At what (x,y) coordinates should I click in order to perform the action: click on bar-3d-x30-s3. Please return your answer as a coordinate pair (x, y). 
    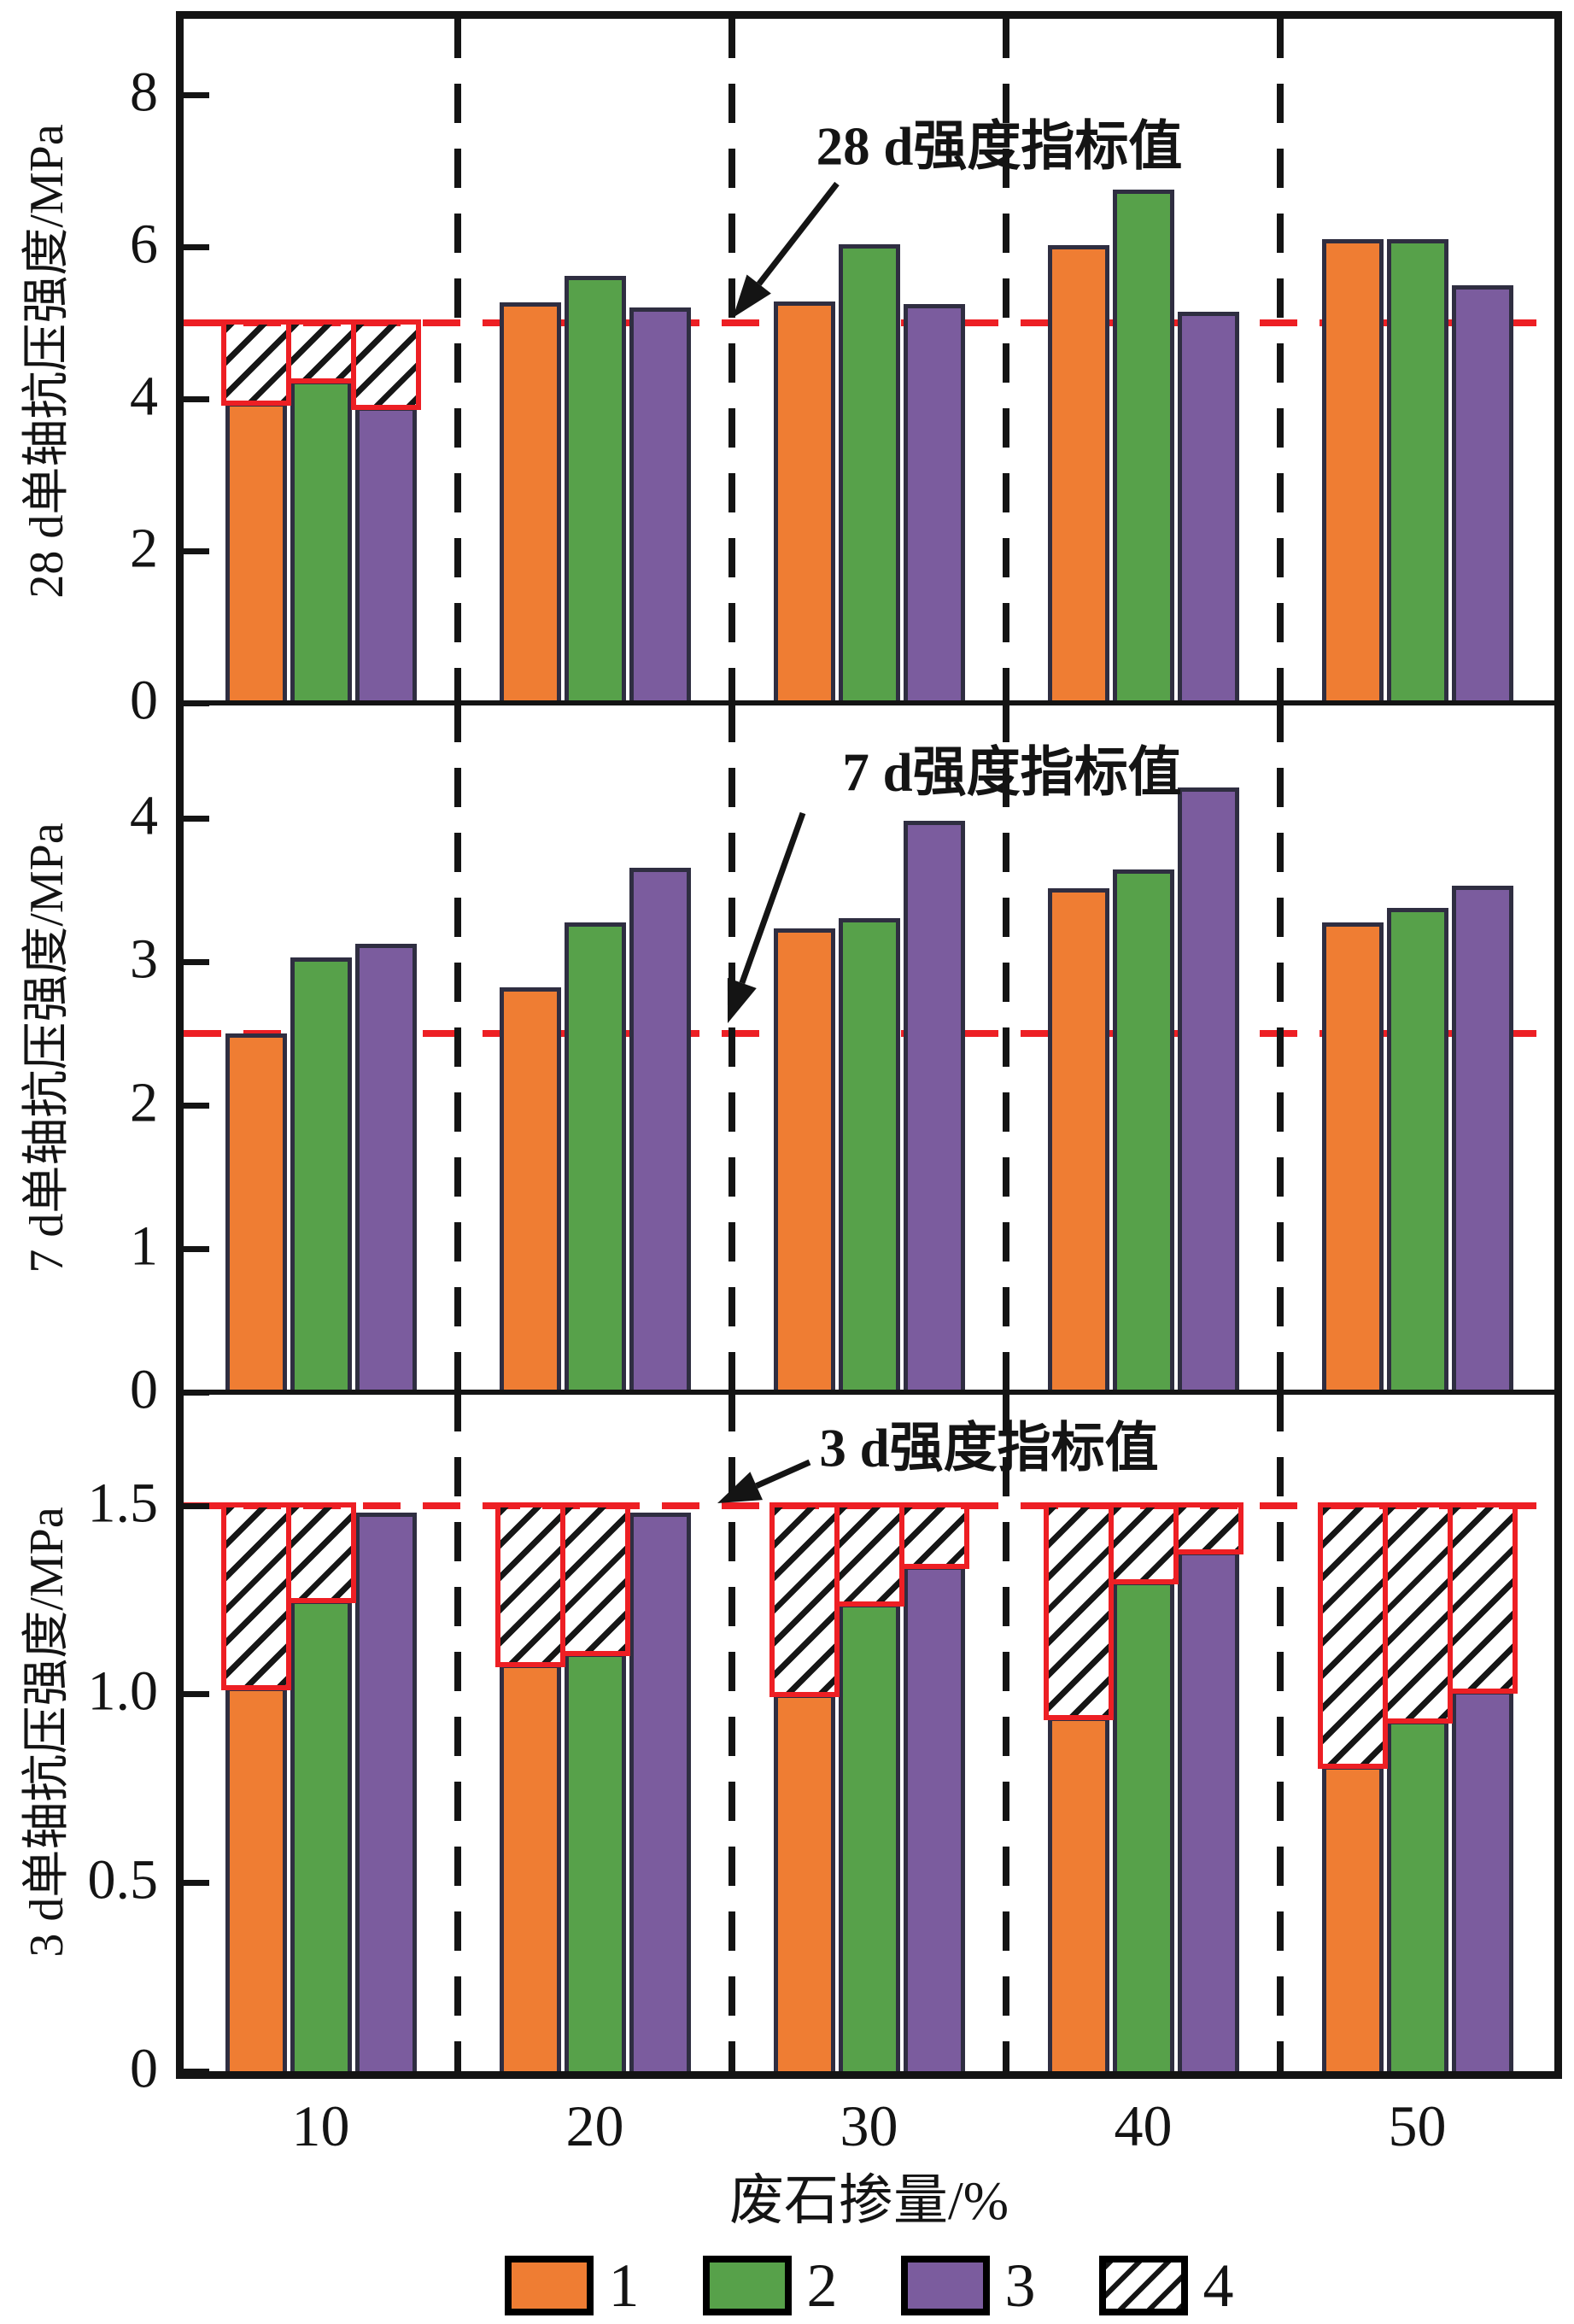
    Looking at the image, I should click on (934, 1818).